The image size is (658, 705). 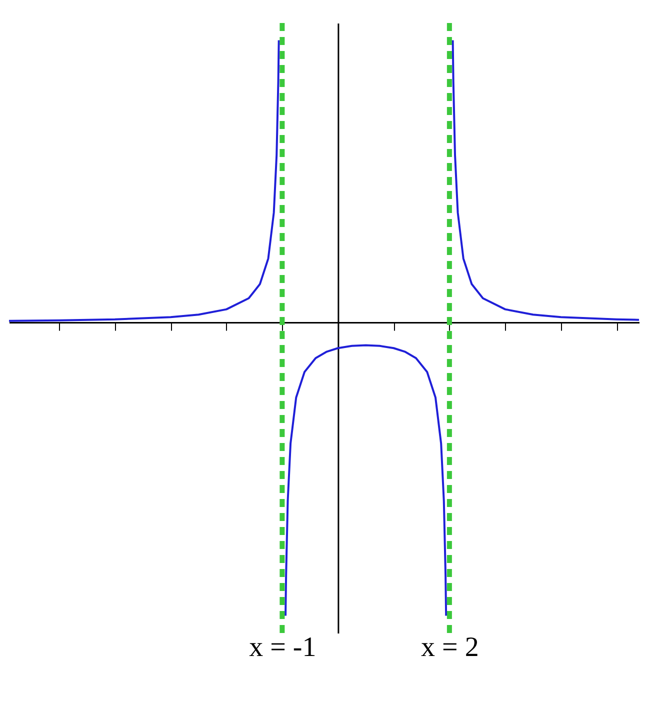 What do you see at coordinates (450, 647) in the screenshot?
I see `x-tick-label: x = 2` at bounding box center [450, 647].